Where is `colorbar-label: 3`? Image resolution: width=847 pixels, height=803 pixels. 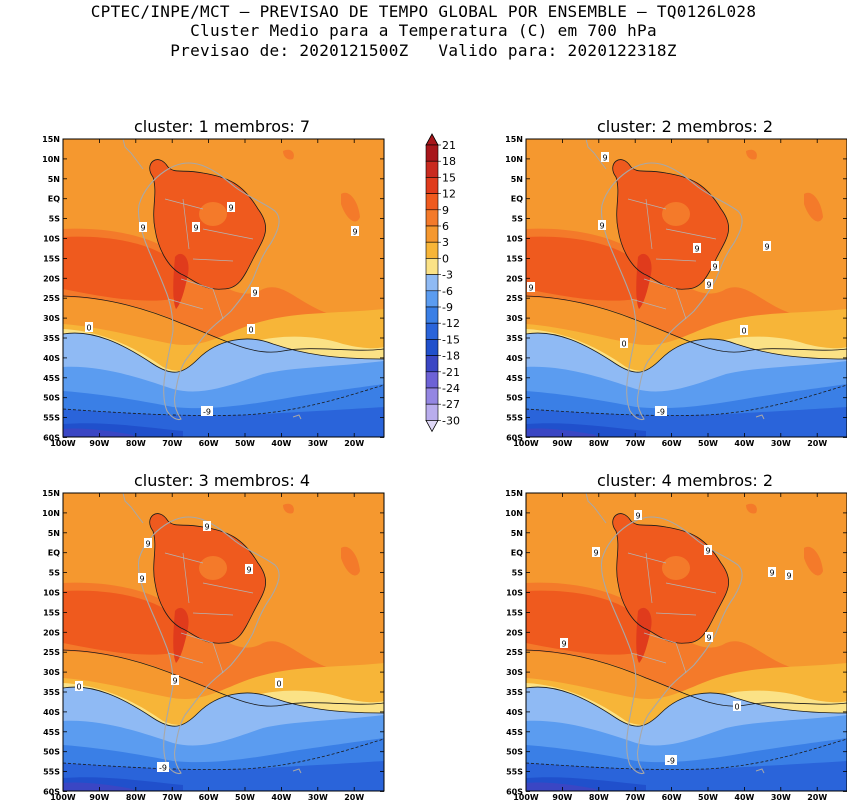
colorbar-label: 3 is located at coordinates (445, 242).